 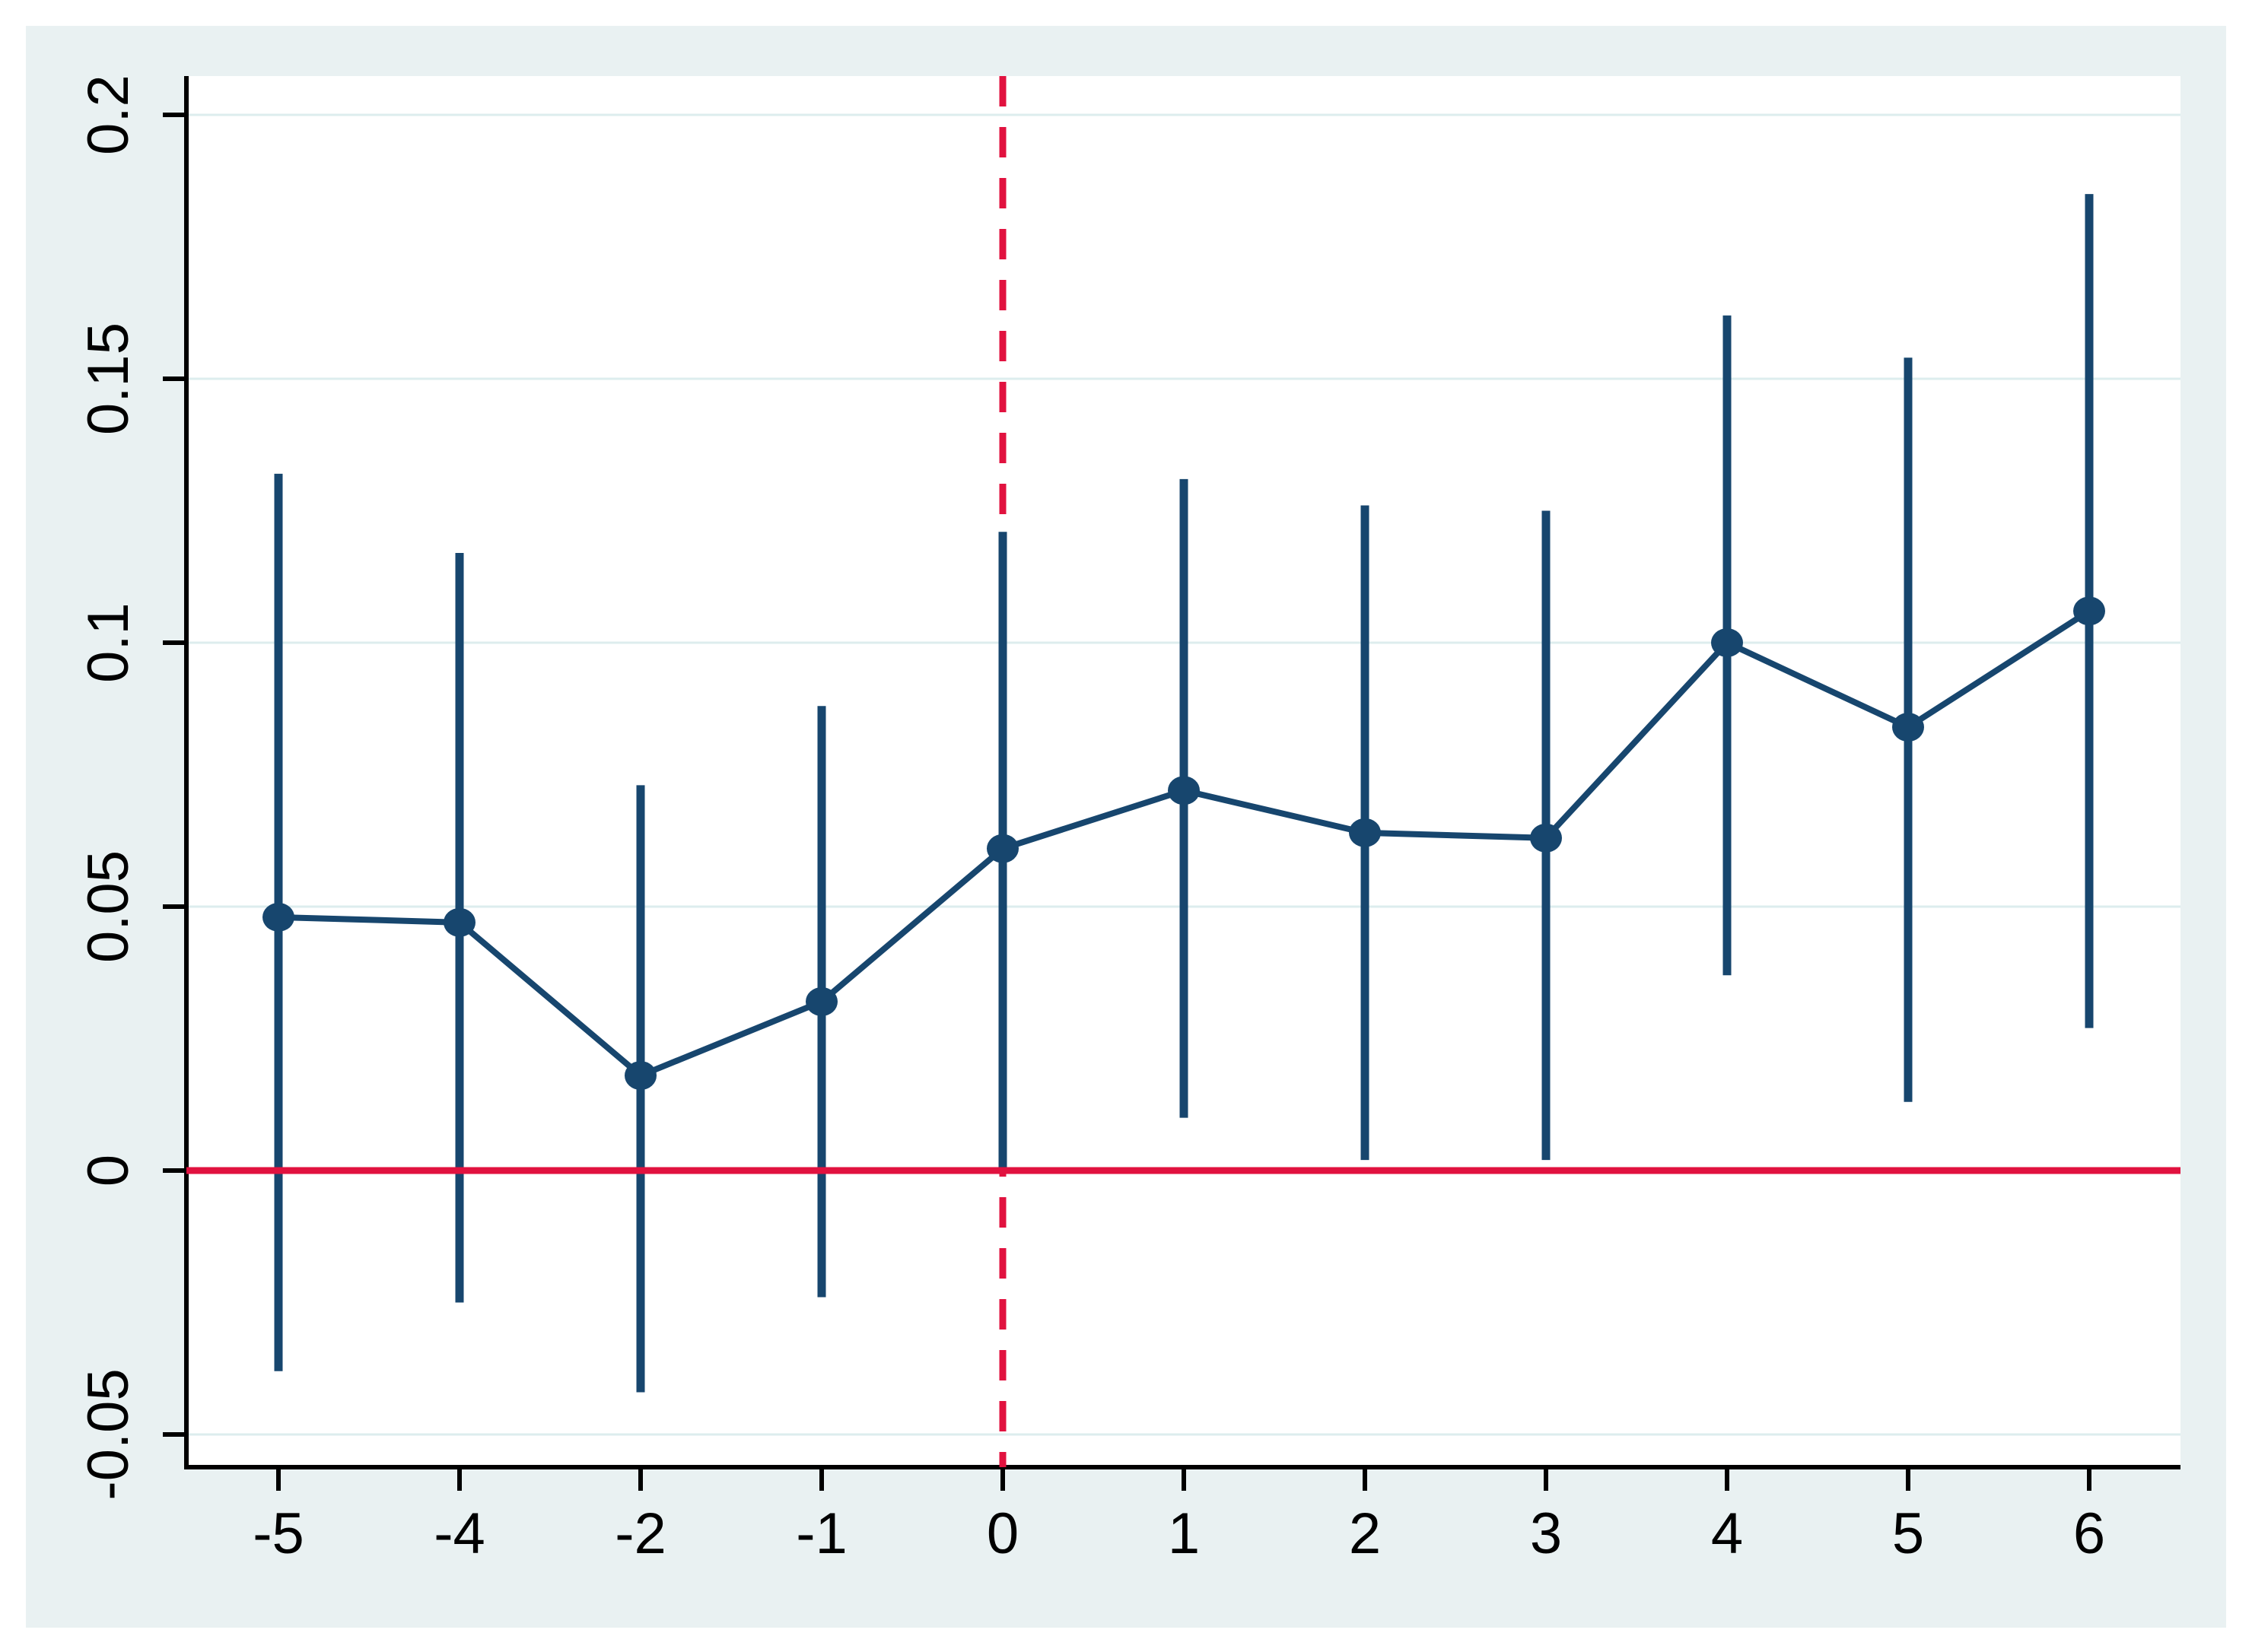 I want to click on y-tick-label: 0.2, so click(x=108, y=115).